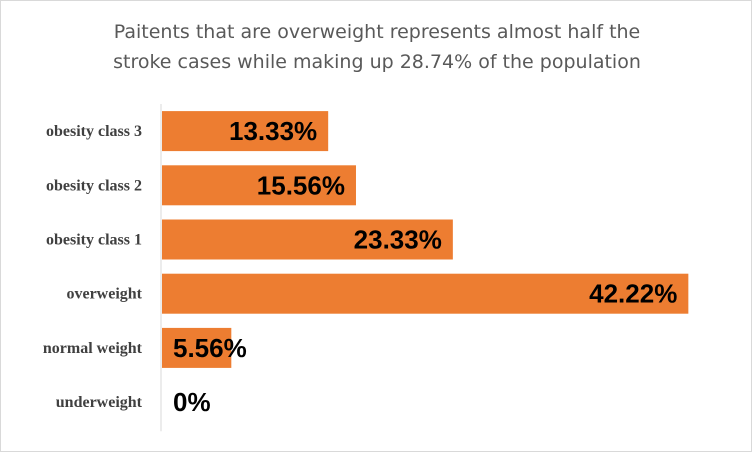  Describe the element at coordinates (94, 240) in the screenshot. I see `category-label: obesity class 1` at that location.